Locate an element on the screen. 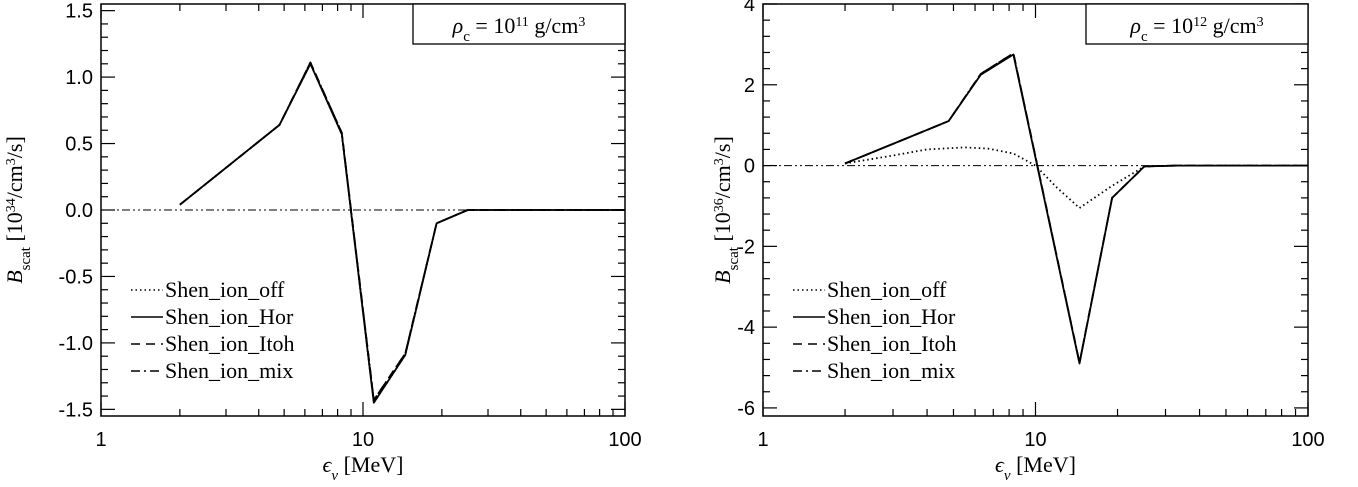 Image resolution: width=1358 pixels, height=487 pixels. y-tick-label: -6 is located at coordinates (746, 409).